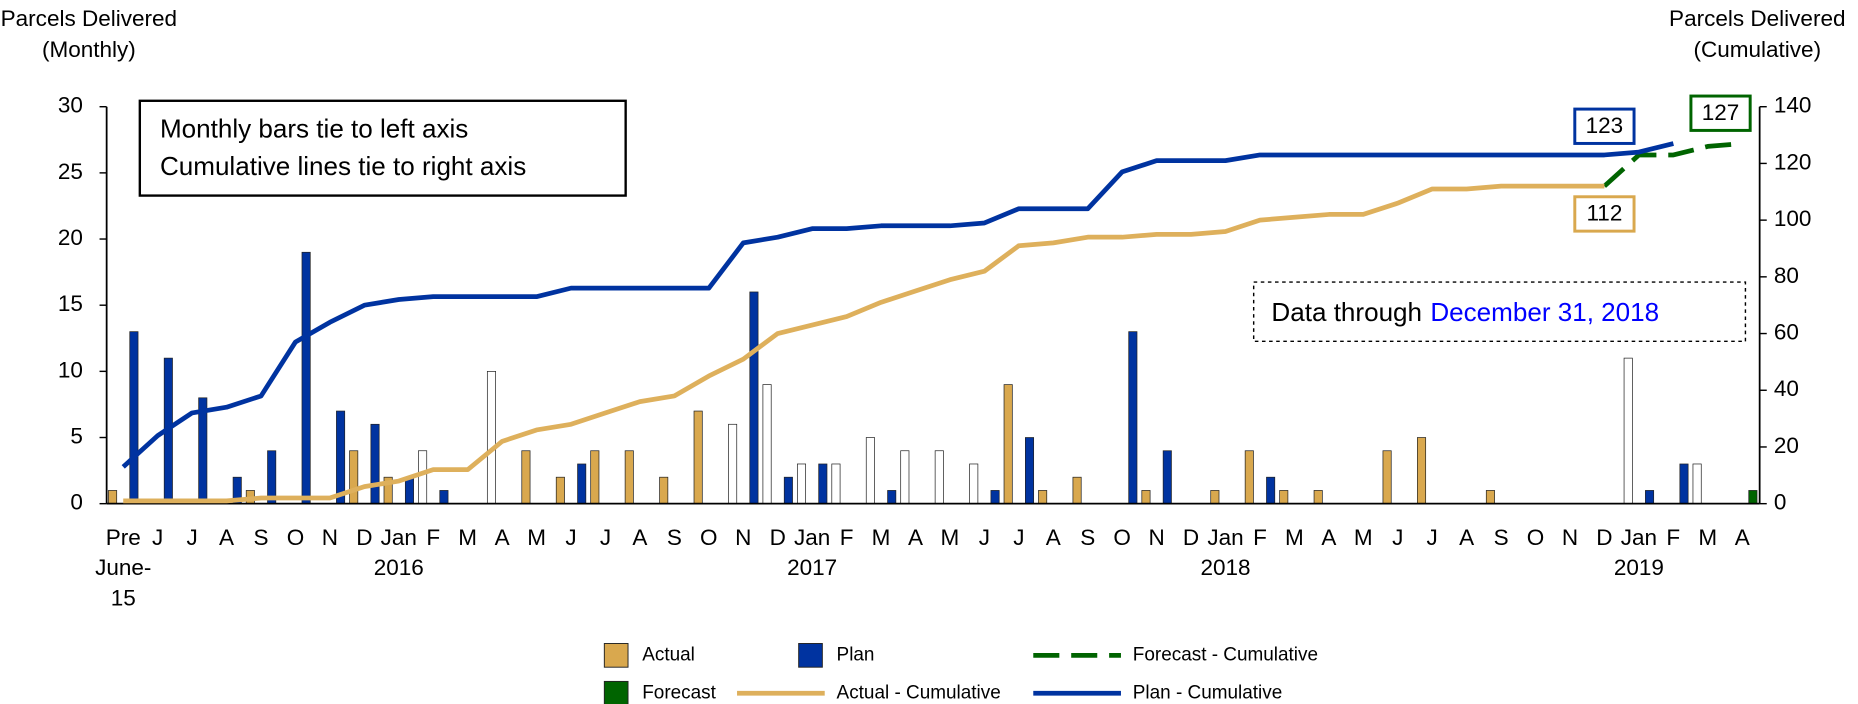 The image size is (1858, 704). I want to click on annotation: 112, so click(1604, 212).